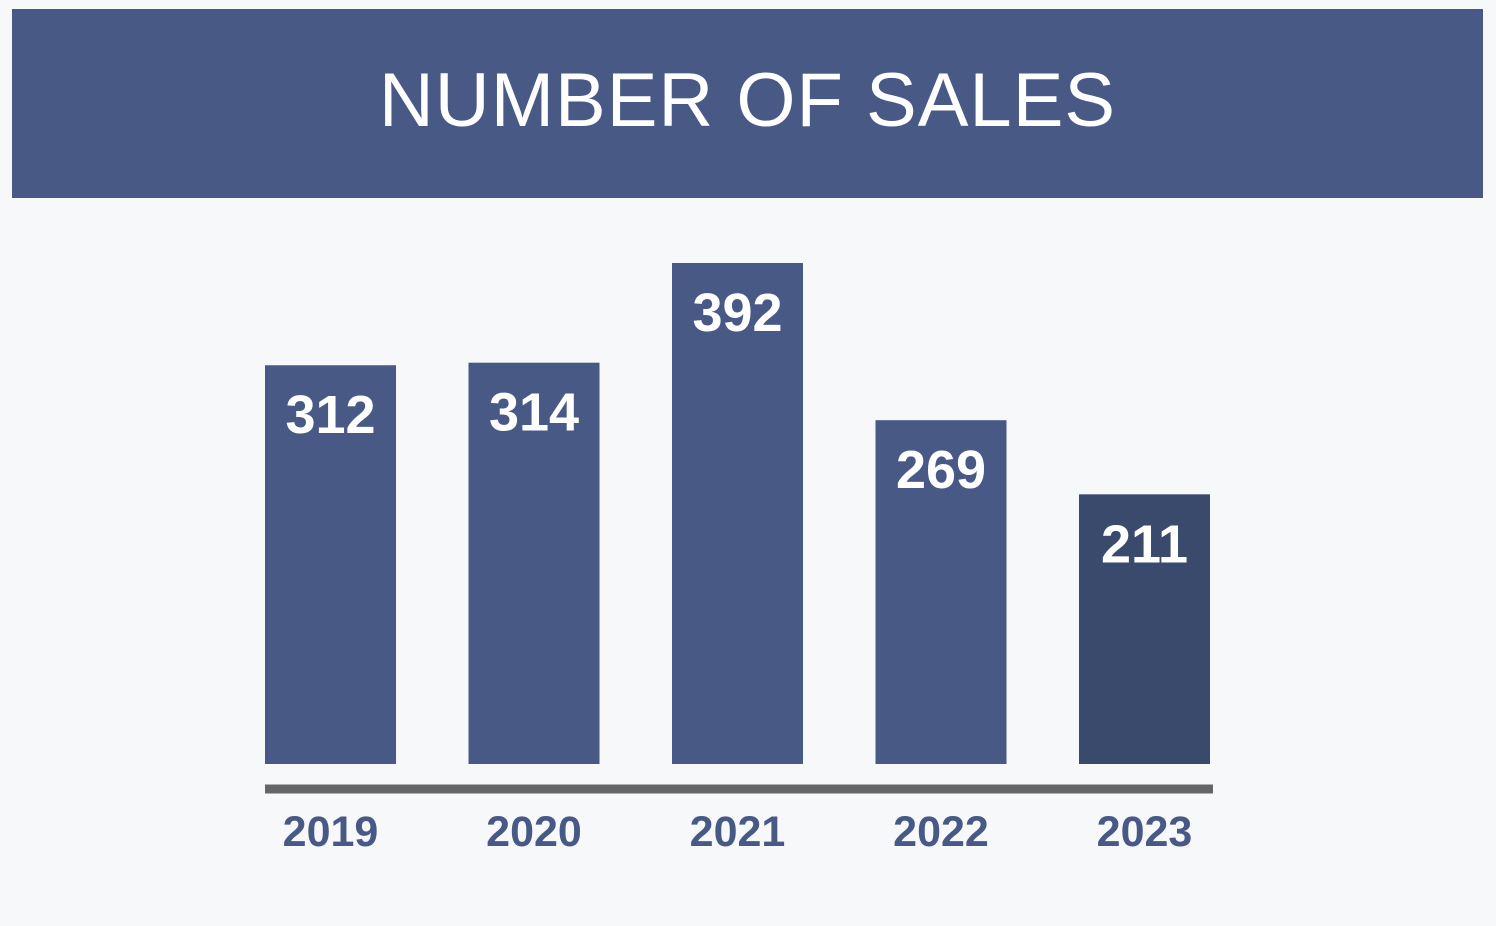 The height and width of the screenshot is (926, 1496). Describe the element at coordinates (941, 832) in the screenshot. I see `x-tick-label-2022: 2022` at that location.